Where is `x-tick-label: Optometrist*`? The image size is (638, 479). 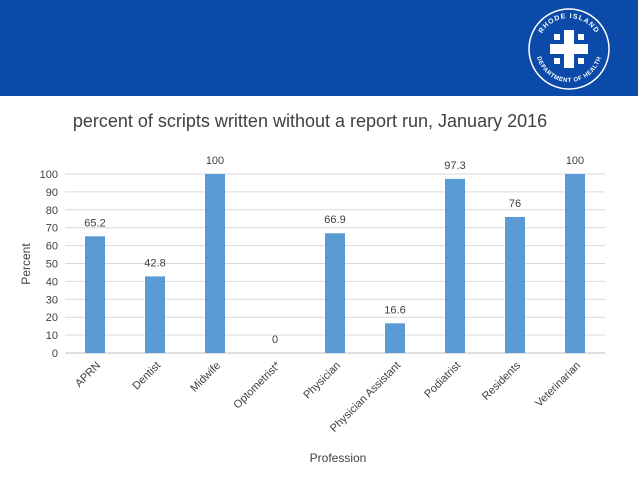
x-tick-label: Optometrist* is located at coordinates (257, 385).